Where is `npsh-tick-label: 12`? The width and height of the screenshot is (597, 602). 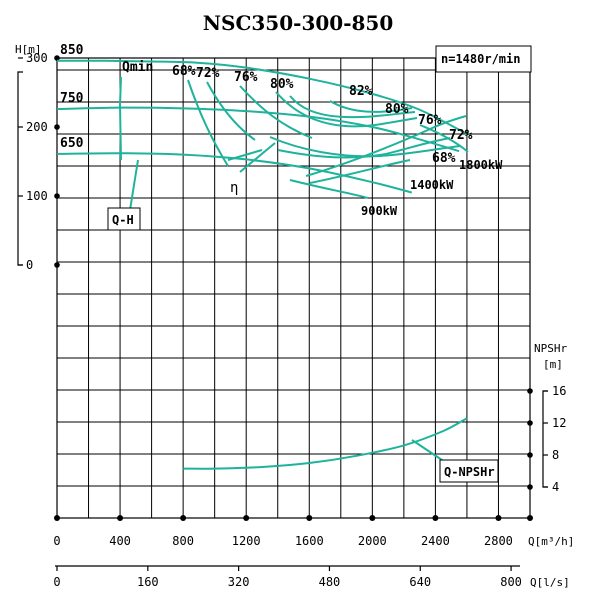
npsh-tick-label: 12 is located at coordinates (559, 423).